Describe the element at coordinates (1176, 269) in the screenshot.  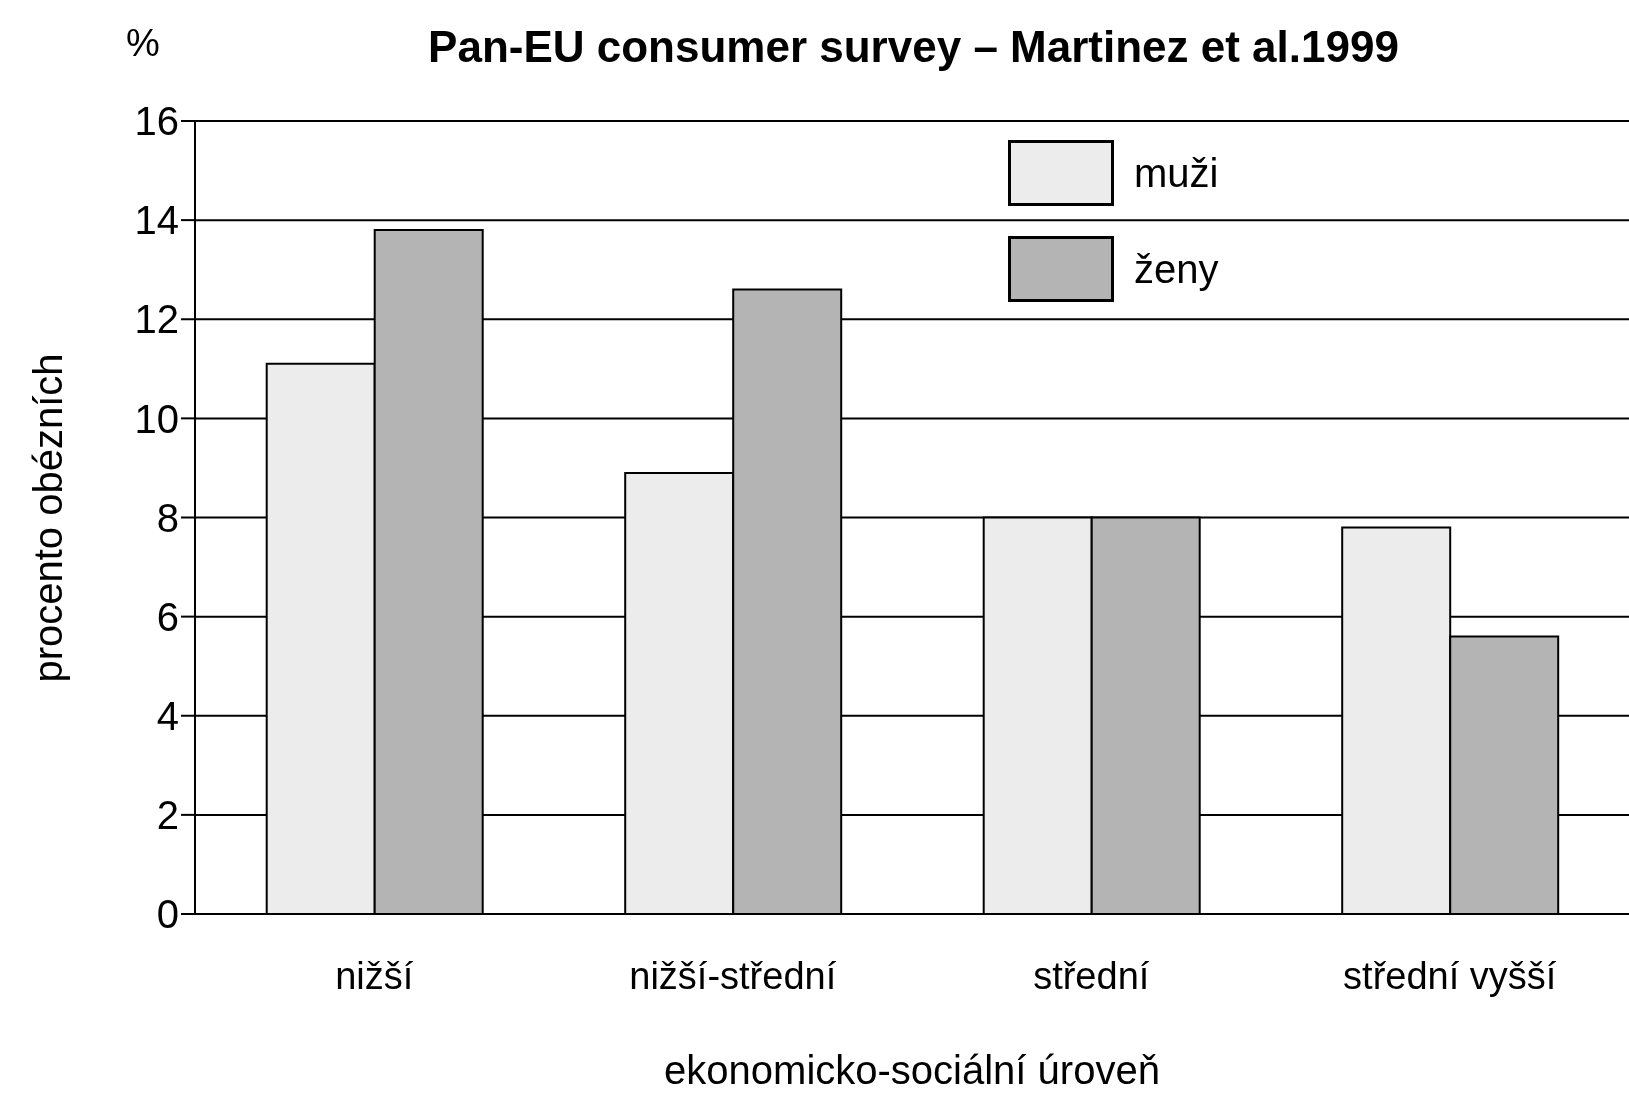
I see `legend-label: ženy` at that location.